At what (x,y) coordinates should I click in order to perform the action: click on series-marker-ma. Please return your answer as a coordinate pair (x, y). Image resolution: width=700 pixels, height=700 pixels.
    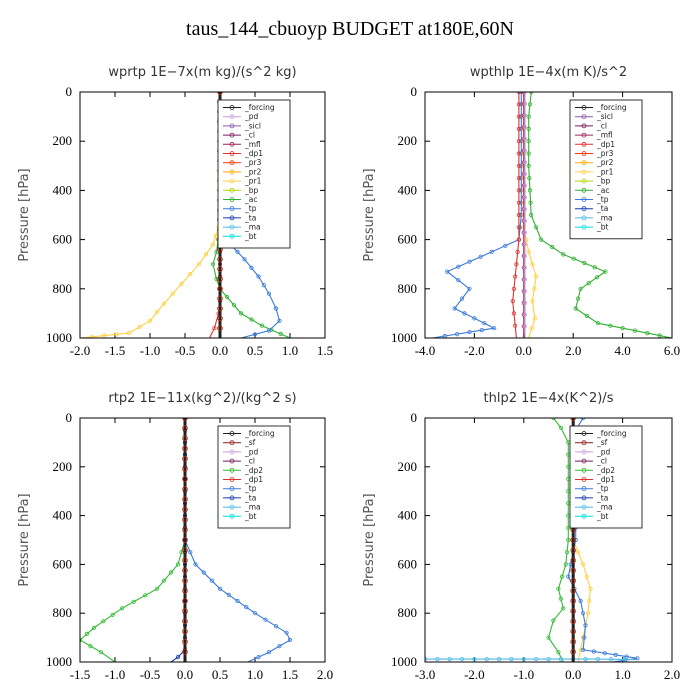
    Looking at the image, I should click on (426, 659).